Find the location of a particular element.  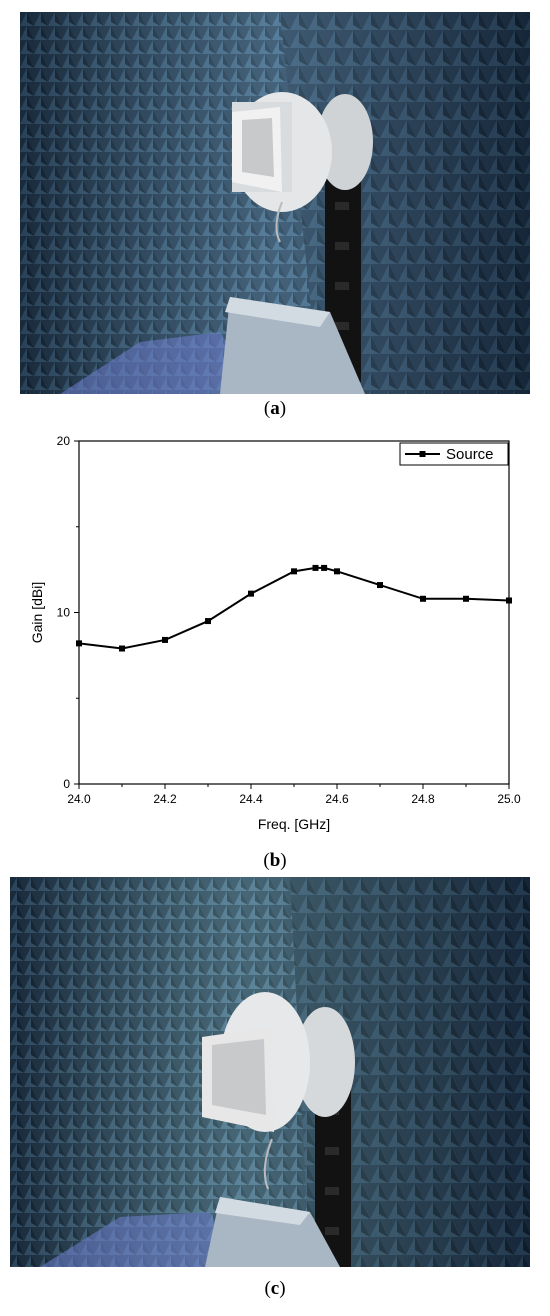

caption-b: (b) is located at coordinates (275, 860).